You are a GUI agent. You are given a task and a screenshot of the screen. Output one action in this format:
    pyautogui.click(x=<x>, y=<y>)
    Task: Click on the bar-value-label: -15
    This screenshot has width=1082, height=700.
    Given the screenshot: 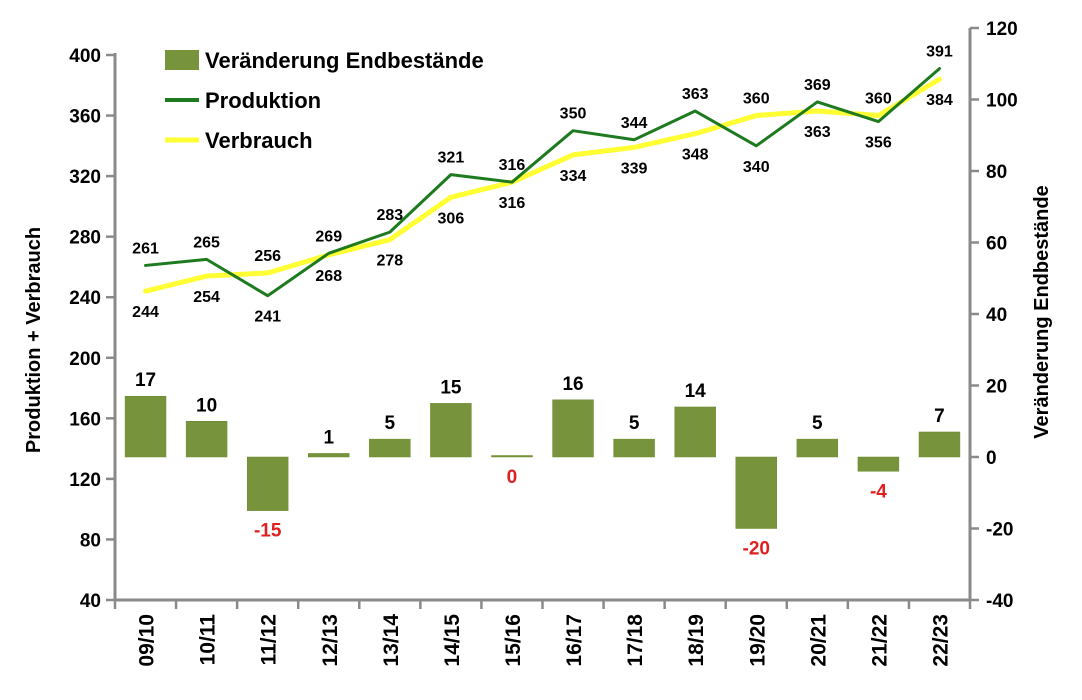 What is the action you would take?
    pyautogui.click(x=268, y=531)
    